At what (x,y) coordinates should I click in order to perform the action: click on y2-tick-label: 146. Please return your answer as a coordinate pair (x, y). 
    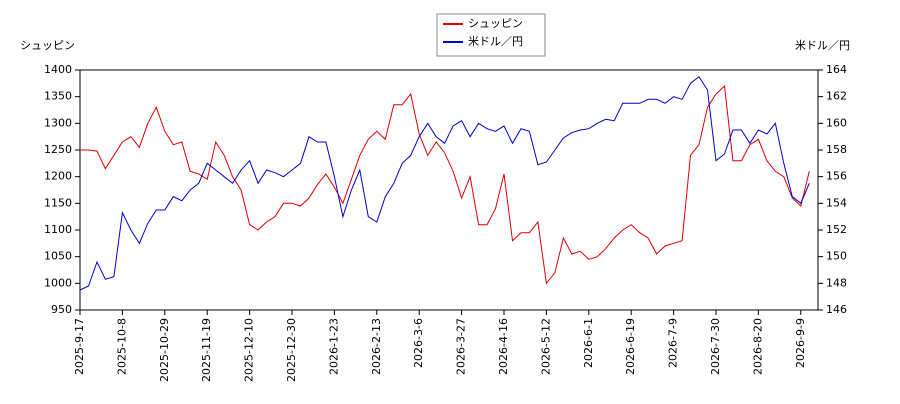
    Looking at the image, I should click on (836, 309).